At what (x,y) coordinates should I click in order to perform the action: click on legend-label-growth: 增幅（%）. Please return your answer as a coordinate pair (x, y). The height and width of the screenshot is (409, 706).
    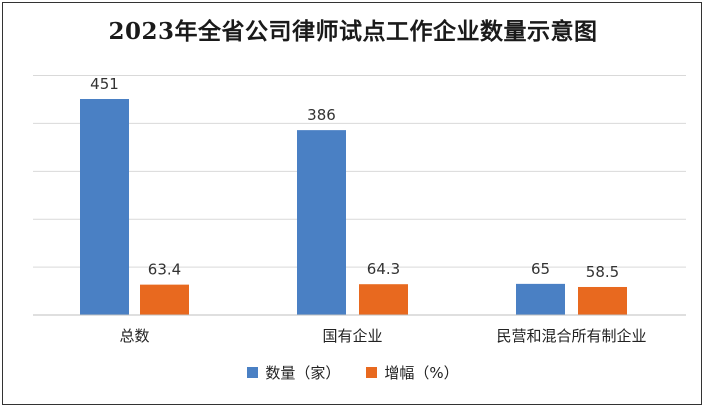
    Looking at the image, I should click on (421, 373).